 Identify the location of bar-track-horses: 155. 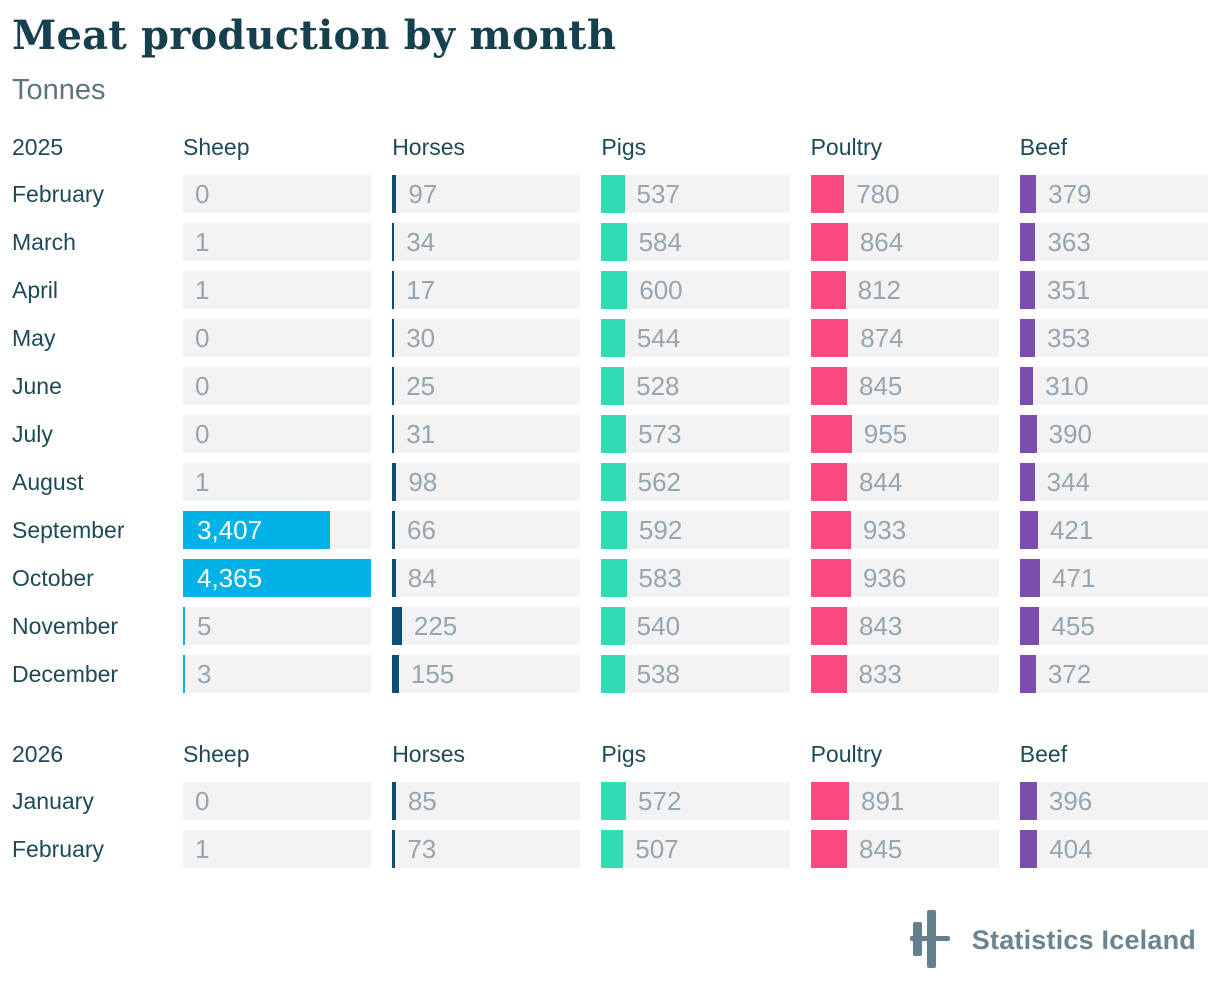
(486, 674).